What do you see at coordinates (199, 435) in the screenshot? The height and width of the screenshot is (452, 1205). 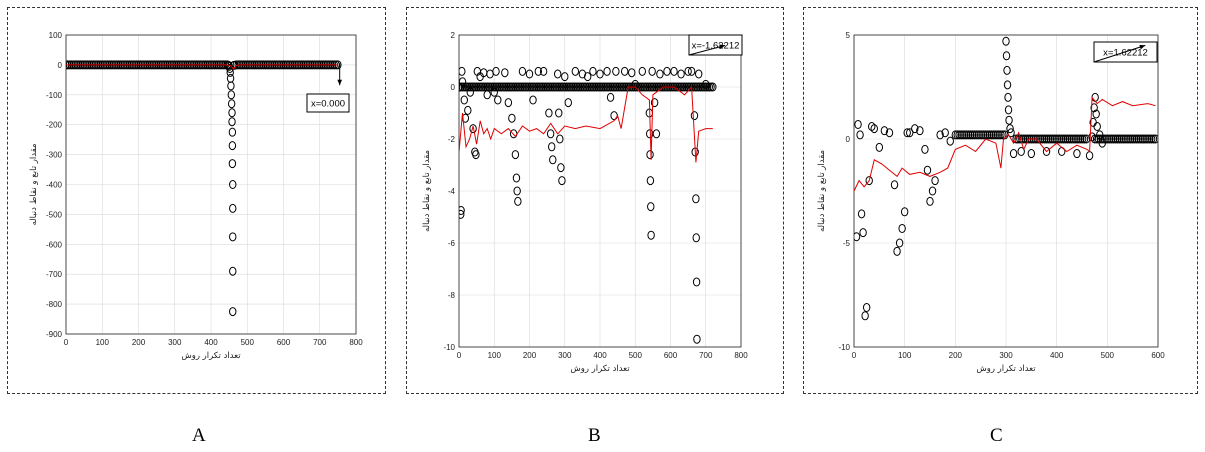 I see `panel-label-a: A` at bounding box center [199, 435].